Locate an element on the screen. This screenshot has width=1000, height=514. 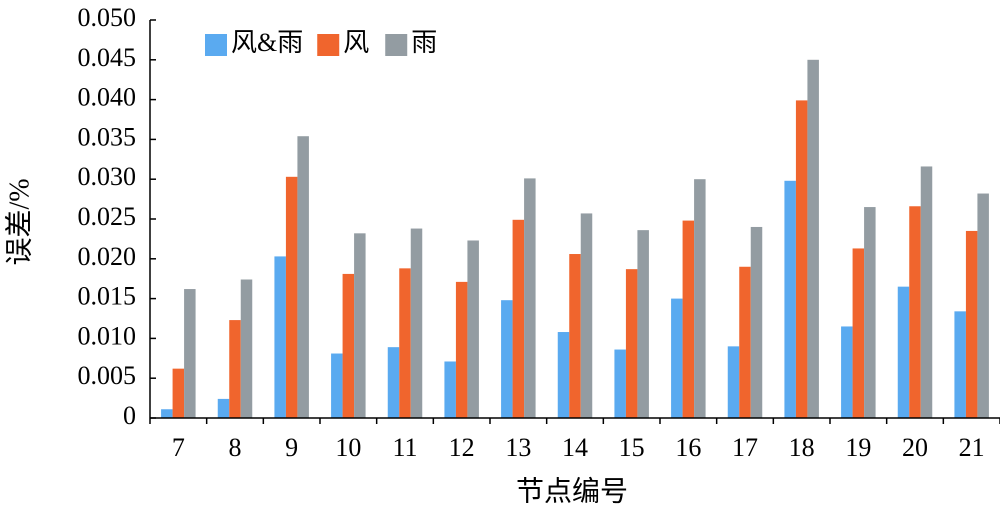
x-tick-label: 8 is located at coordinates (235, 447).